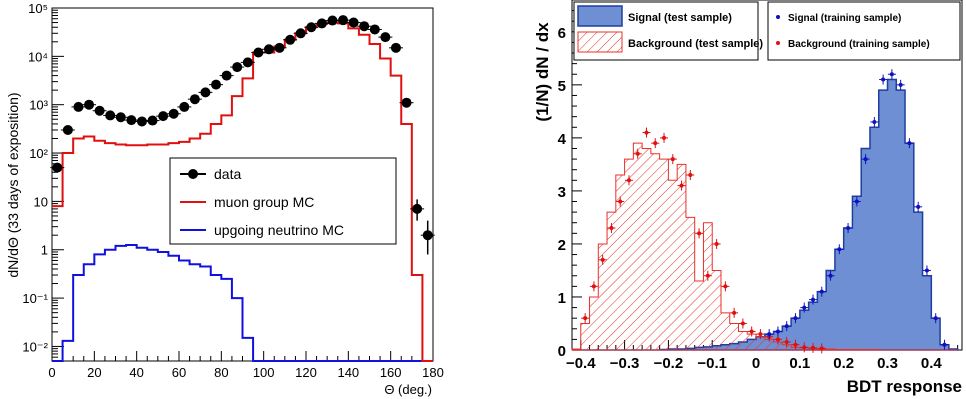 This screenshot has height=399, width=966. What do you see at coordinates (38, 153) in the screenshot?
I see `left-y-tick-label: 10²` at bounding box center [38, 153].